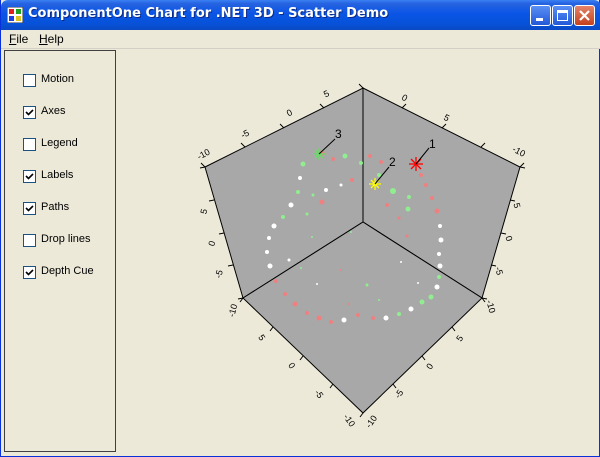  I want to click on menu-help: Help, so click(51, 39).